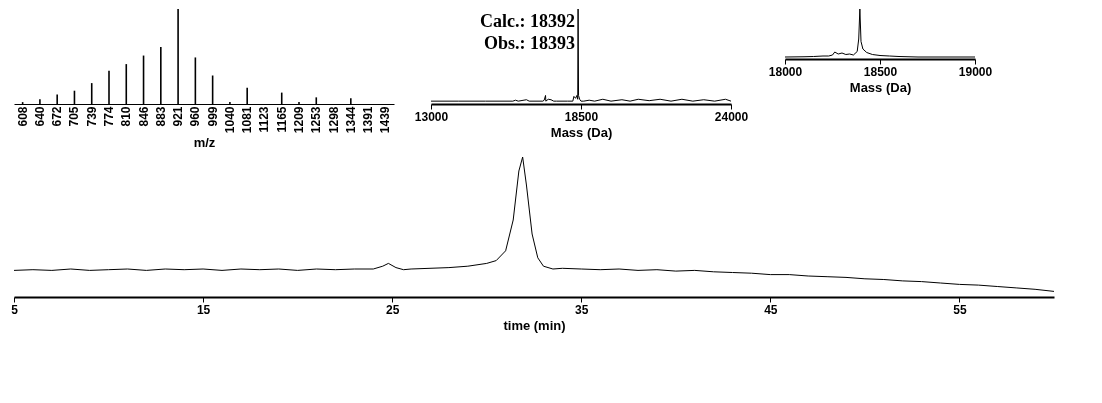 This screenshot has width=1102, height=403. What do you see at coordinates (204, 143) in the screenshot?
I see `x-axis-title: m/z` at bounding box center [204, 143].